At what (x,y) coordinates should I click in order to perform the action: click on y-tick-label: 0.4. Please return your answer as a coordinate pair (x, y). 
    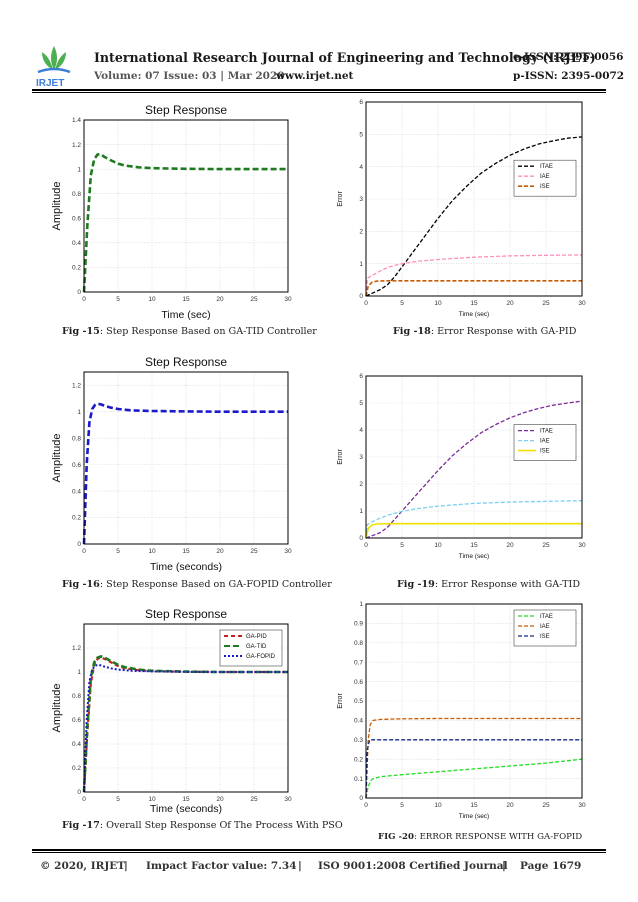
    Looking at the image, I should click on (358, 721).